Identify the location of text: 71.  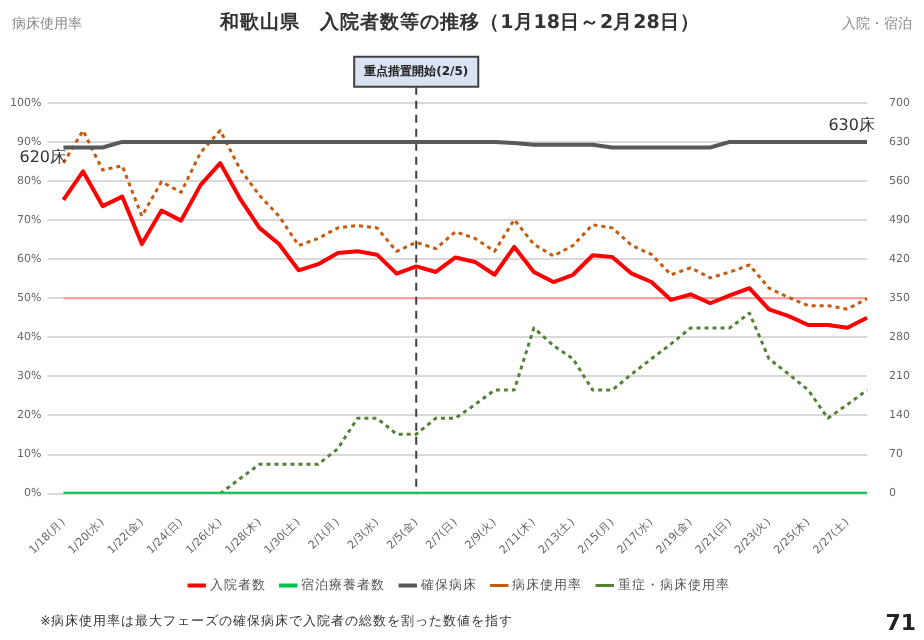
(900, 622).